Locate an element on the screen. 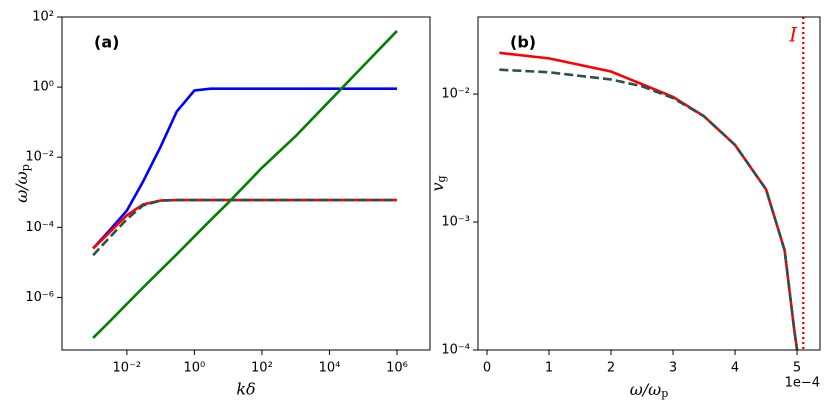 The height and width of the screenshot is (415, 830). y-tick-label: 10⁻³ is located at coordinates (455, 222).